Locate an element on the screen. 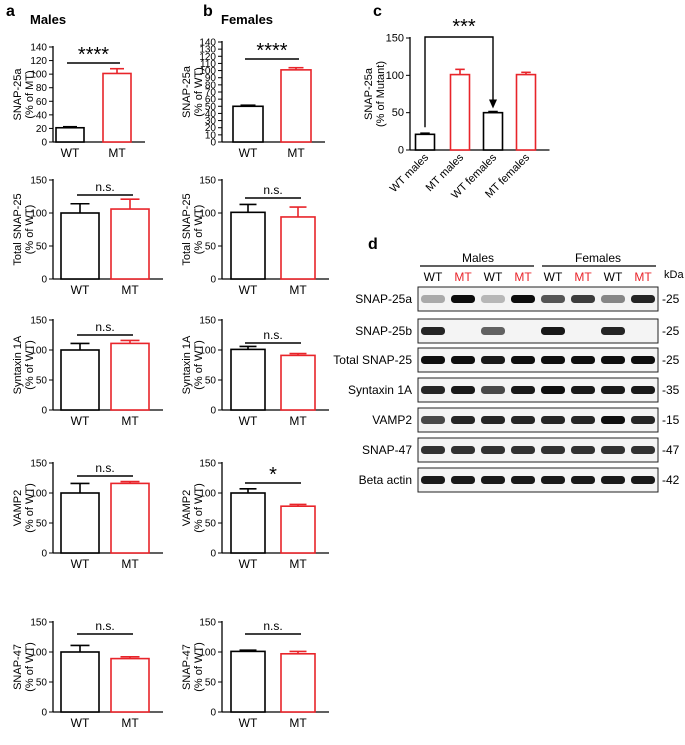 Image resolution: width=685 pixels, height=745 pixels. y-tick-label: 140 is located at coordinates (38, 48).